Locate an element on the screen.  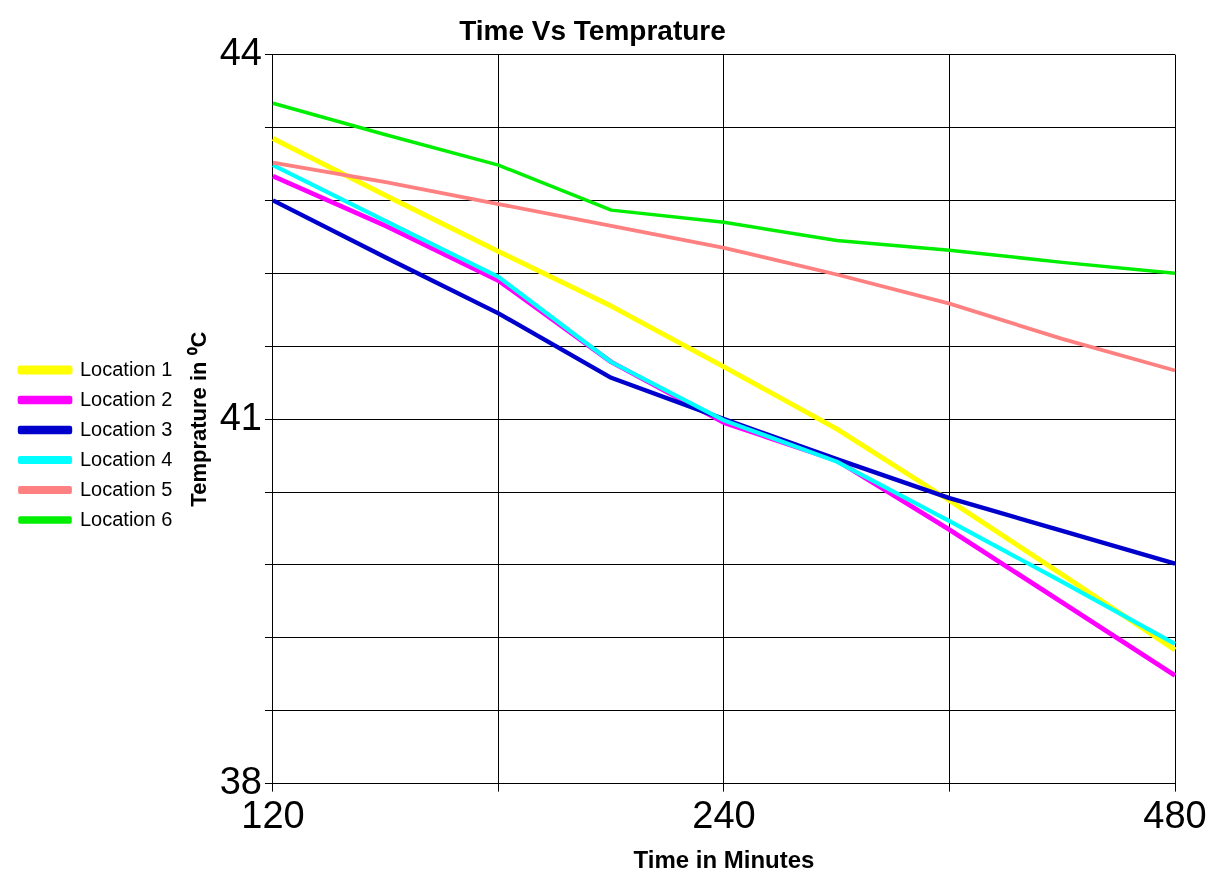
legend-label: Location 2 is located at coordinates (126, 398).